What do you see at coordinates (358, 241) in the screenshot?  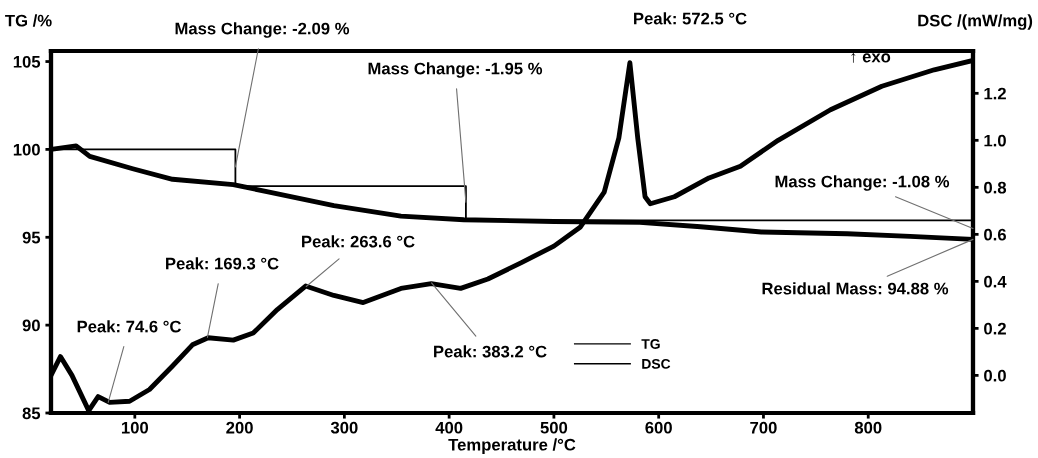 I see `annotation: Peak: 263.6 °C` at bounding box center [358, 241].